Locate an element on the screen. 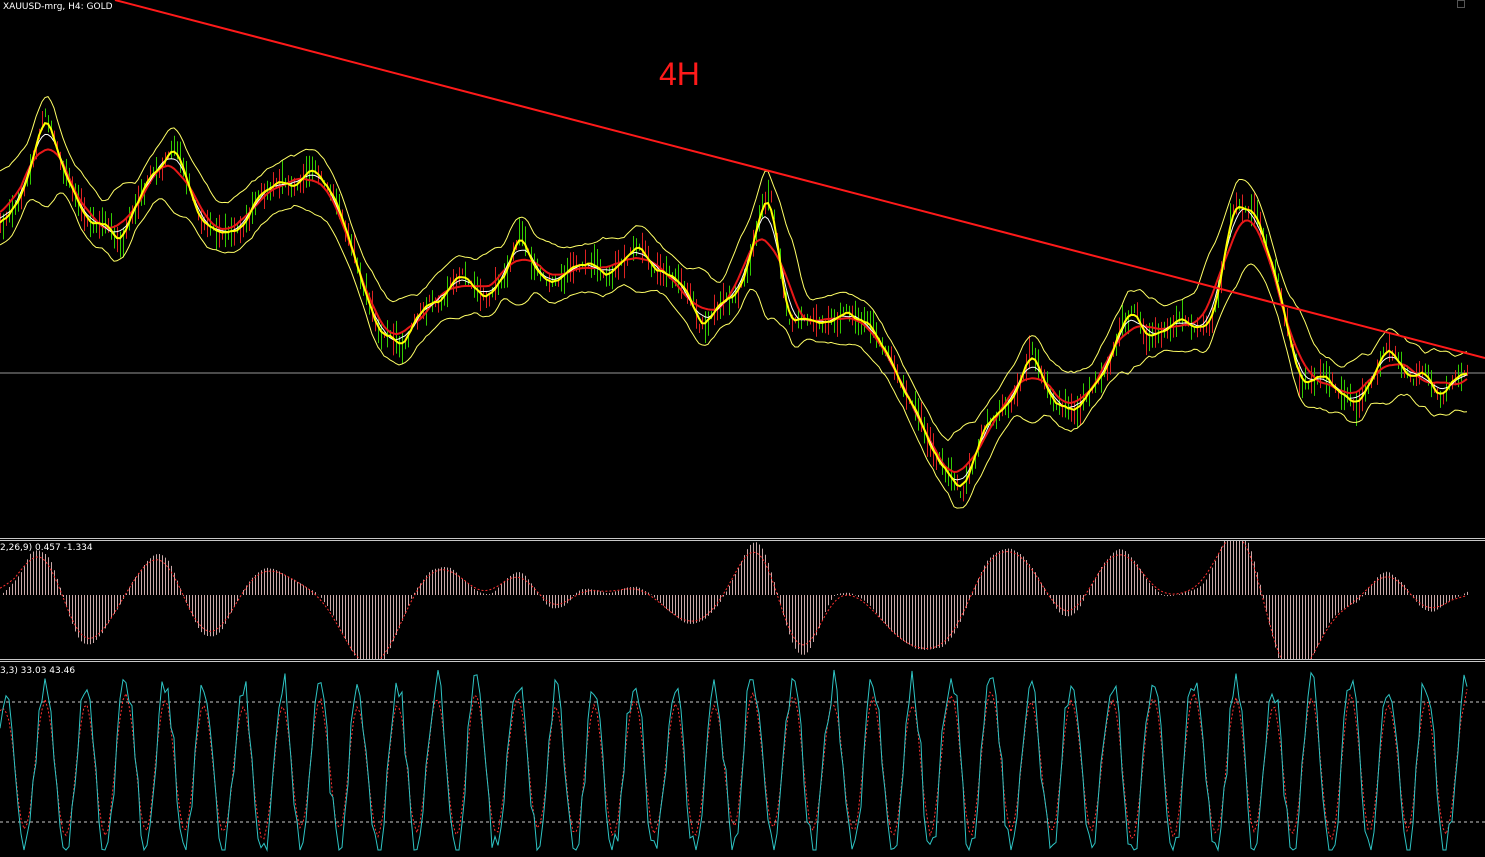 This screenshot has height=857, width=1485. macd-signal-line is located at coordinates (734, 600).